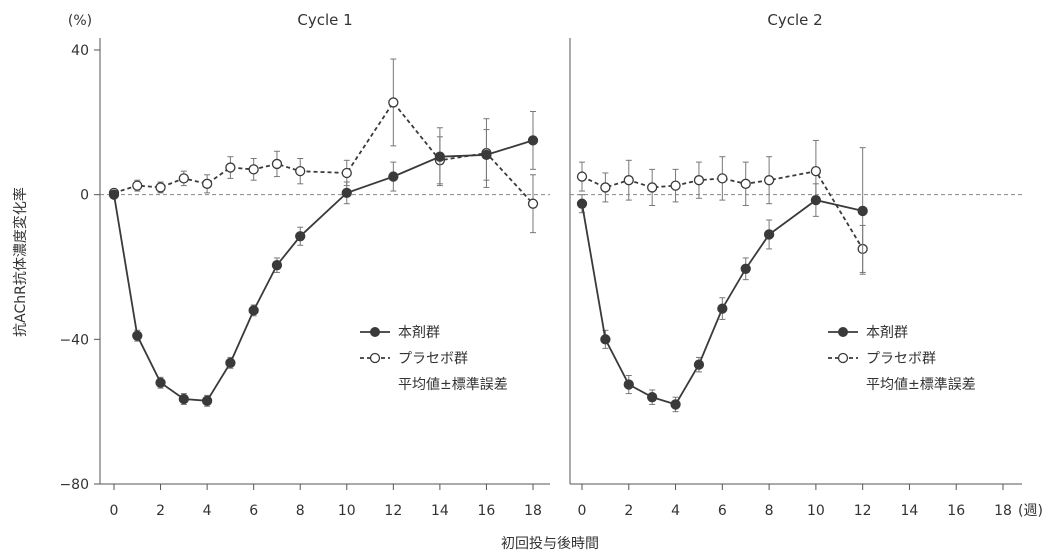 The width and height of the screenshot is (1054, 555). I want to click on y-tick-label: −40, so click(74, 340).